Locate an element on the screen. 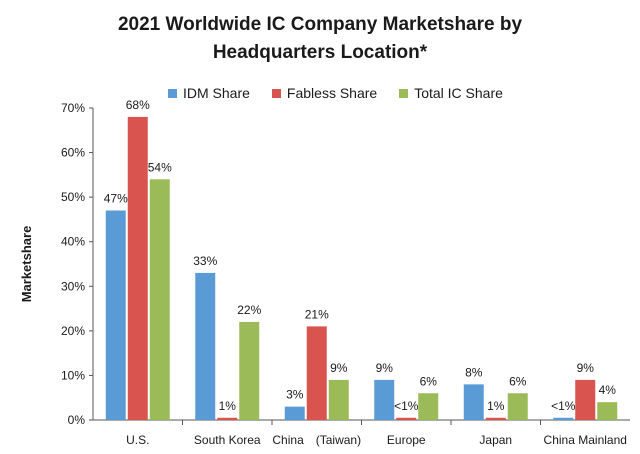  y-tick-label: 0% is located at coordinates (77, 420).